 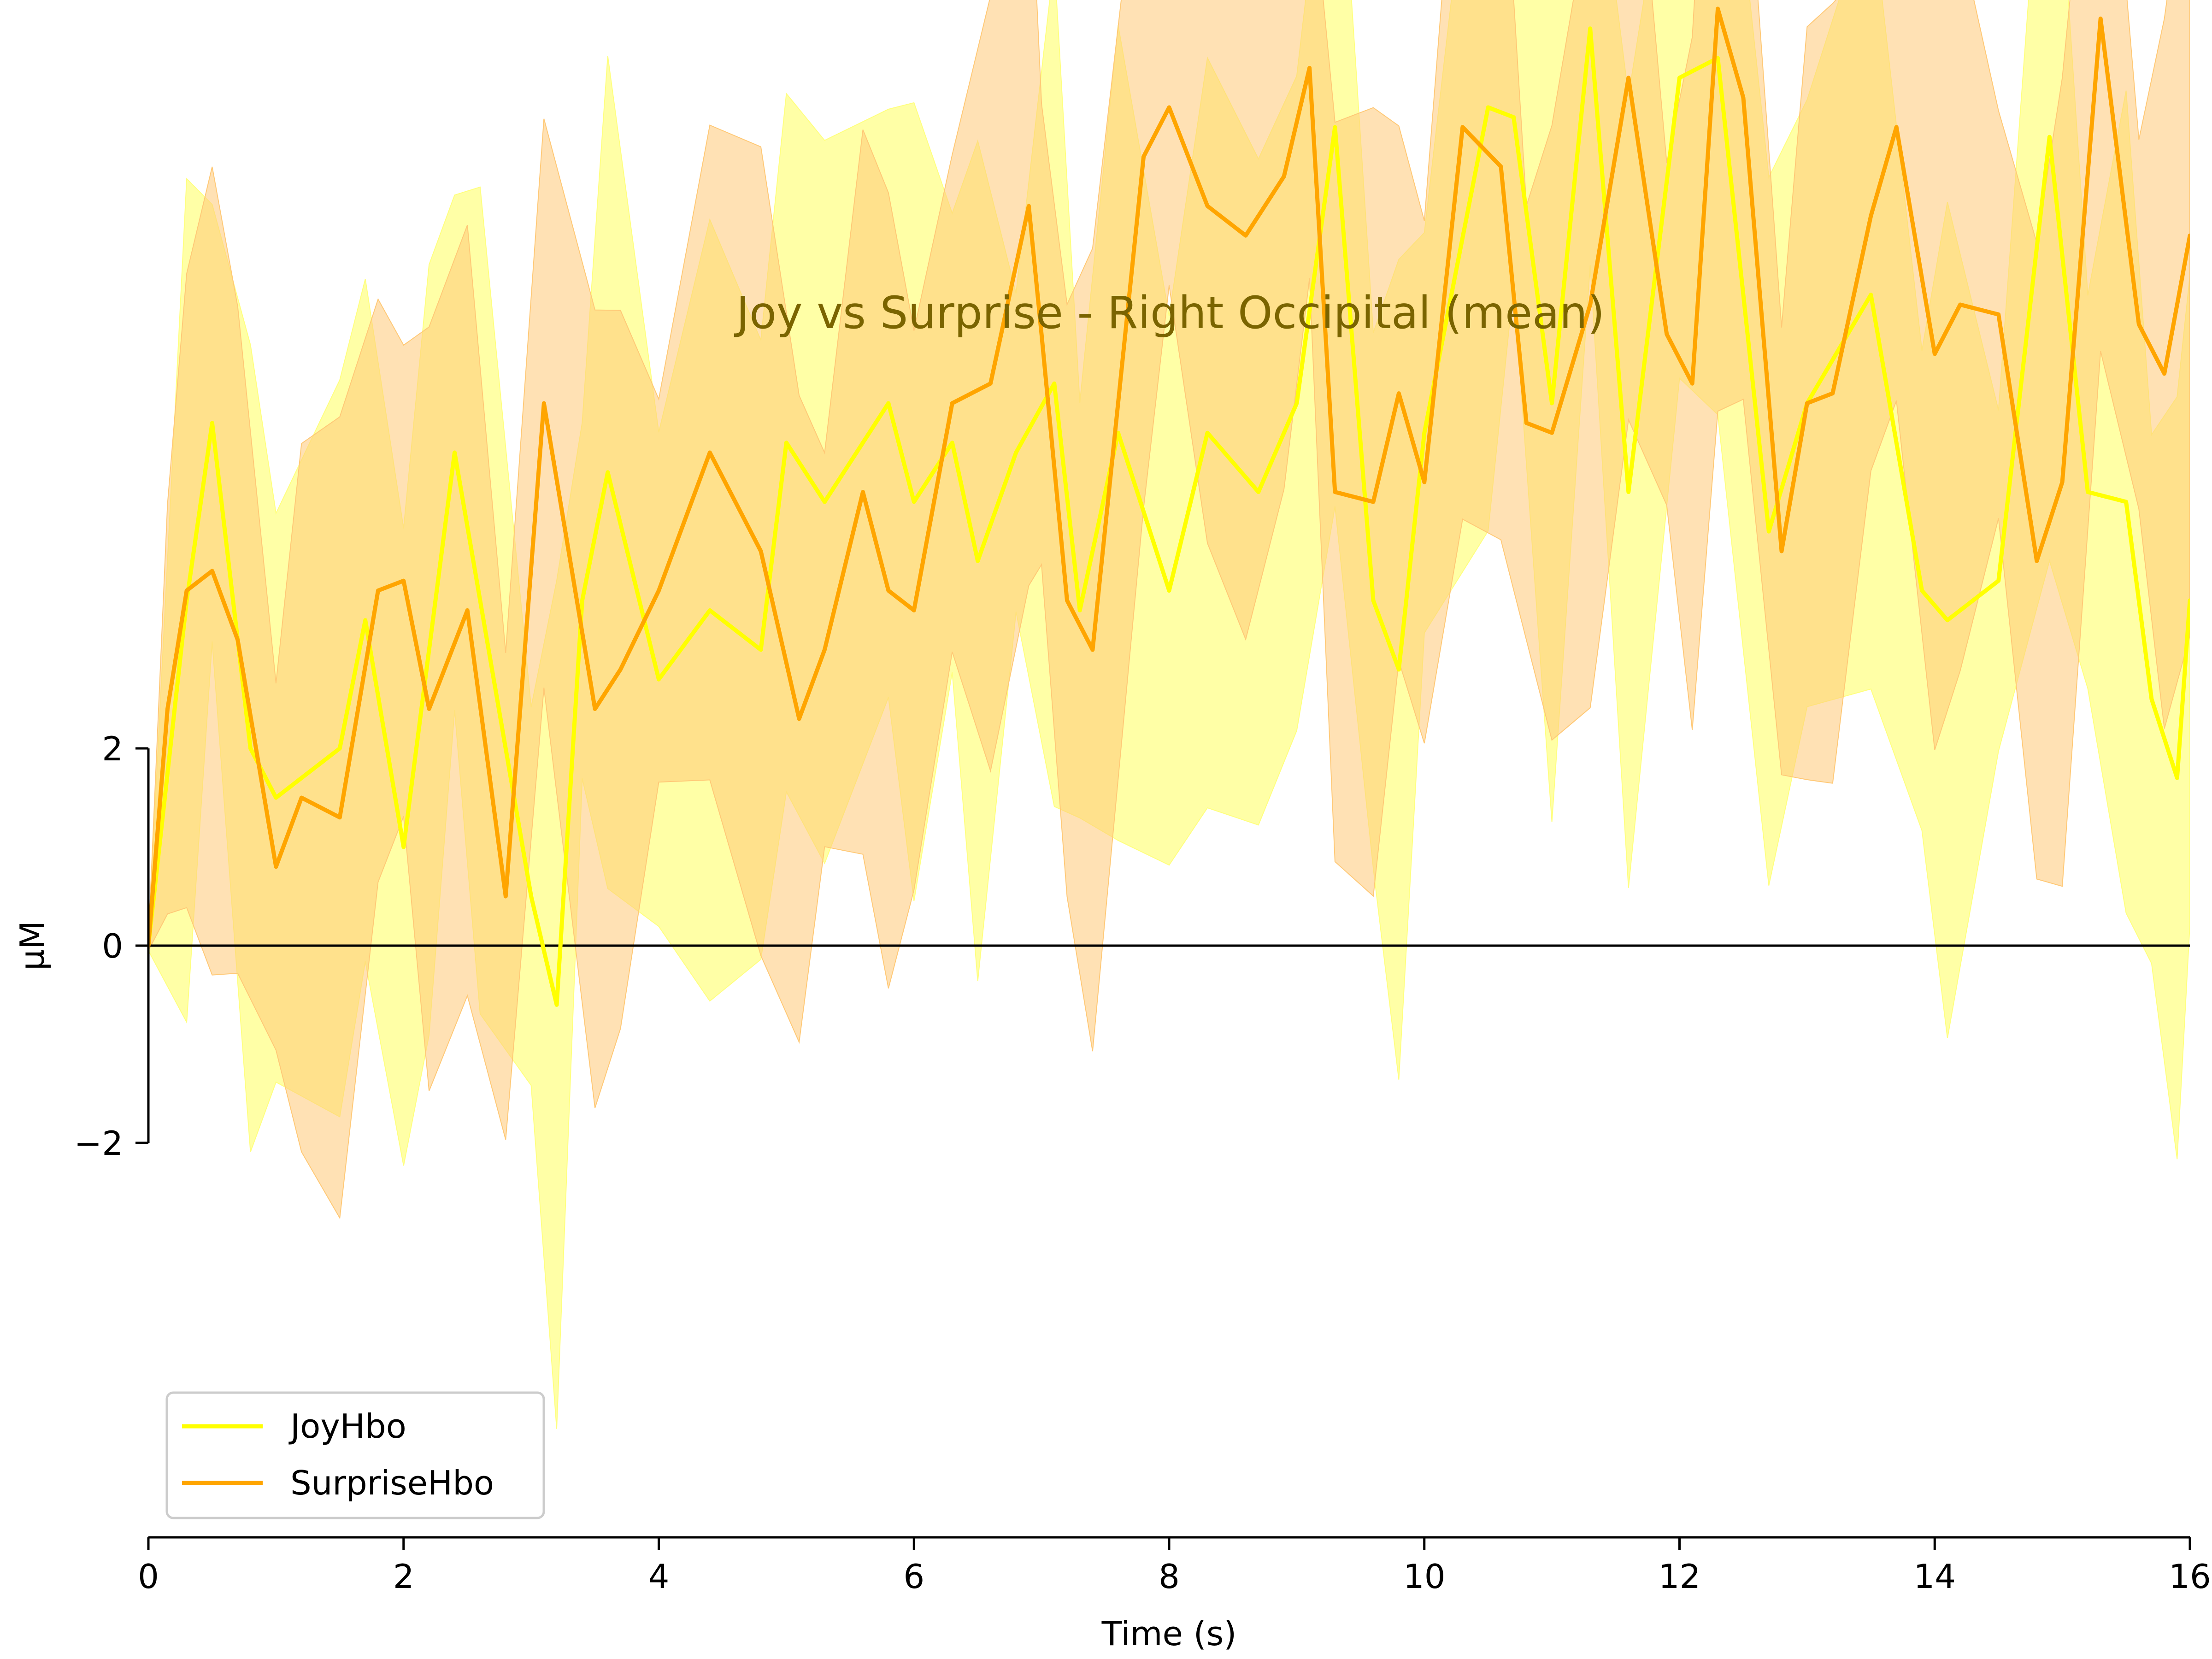 What do you see at coordinates (1934, 1576) in the screenshot?
I see `x-tick-label: 14` at bounding box center [1934, 1576].